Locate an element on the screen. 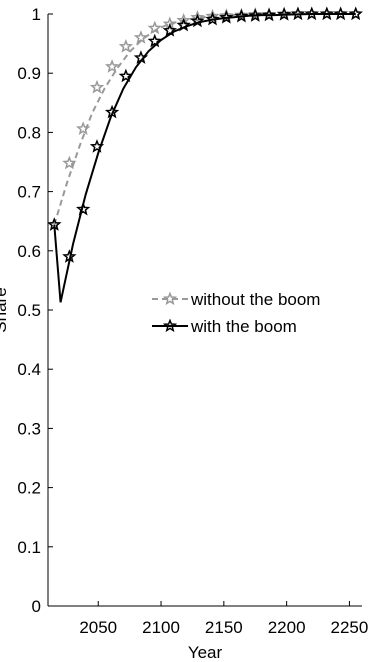 This screenshot has height=662, width=379. y-tick-label: 0.6 is located at coordinates (29, 251).